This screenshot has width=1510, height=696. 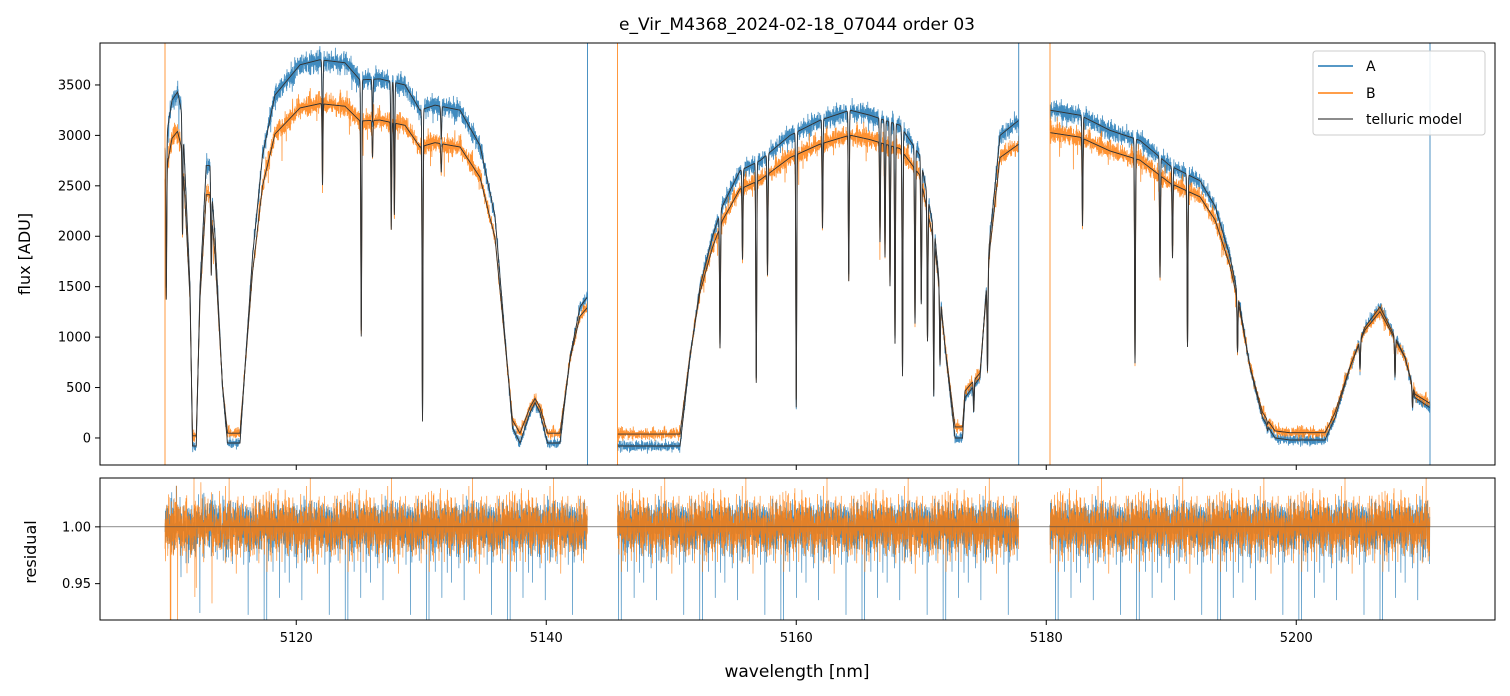 I want to click on y-tick-label-flux: 3000, so click(x=74, y=136).